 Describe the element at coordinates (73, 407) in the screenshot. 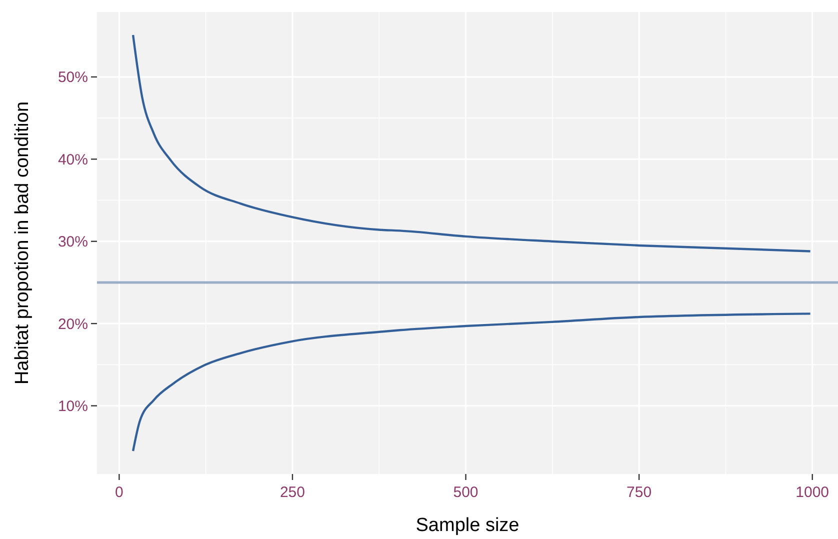

I see `y-tick-label: 10%` at that location.